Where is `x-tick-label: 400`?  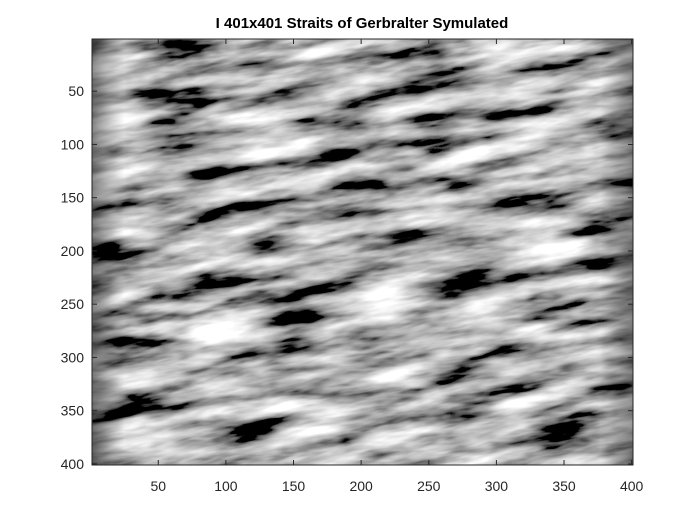 x-tick-label: 400 is located at coordinates (632, 486).